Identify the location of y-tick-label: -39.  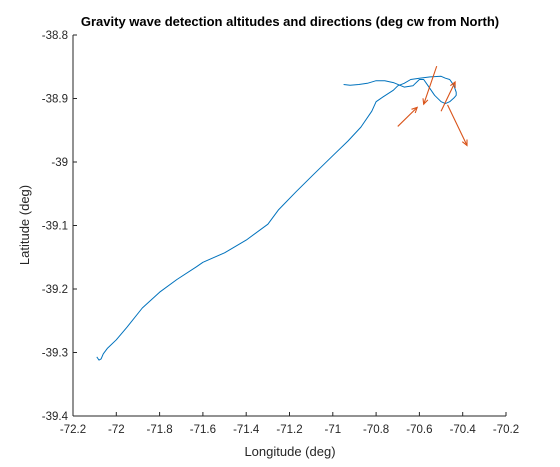
(59, 163).